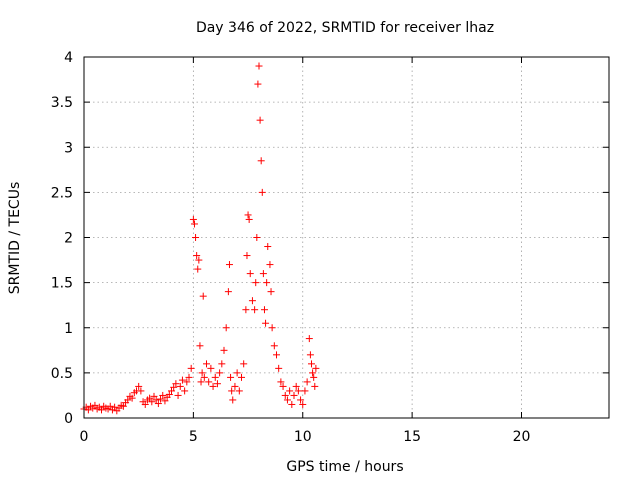 This screenshot has height=480, width=640. Describe the element at coordinates (15, 238) in the screenshot. I see `y-axis-label: SRMTID / TECUs` at that location.